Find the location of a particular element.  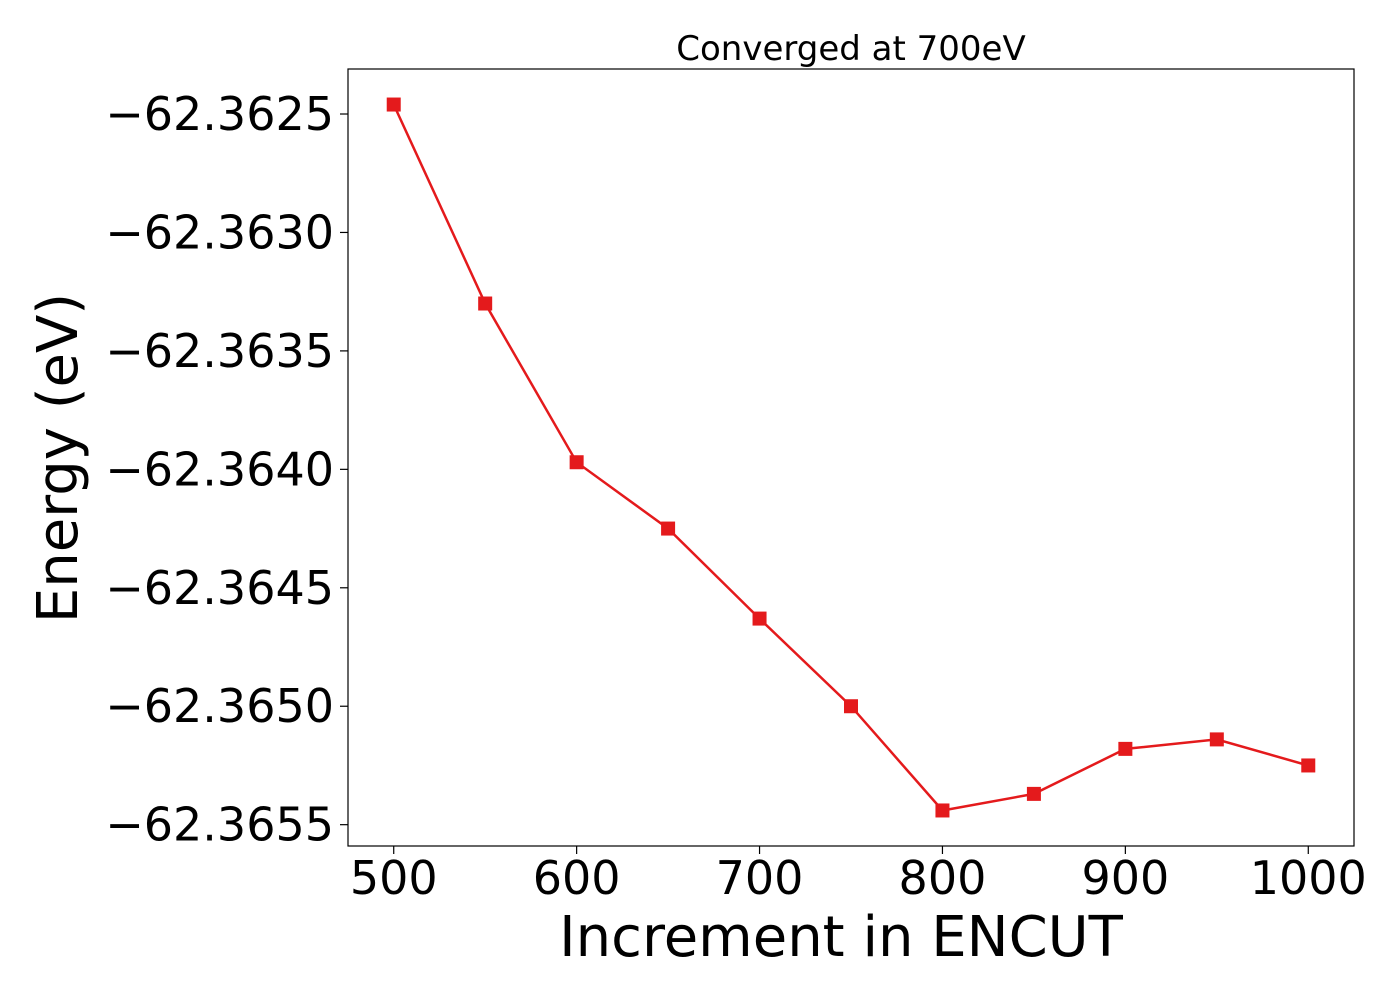

y-tick-label: −62.3625 is located at coordinates (219, 114).